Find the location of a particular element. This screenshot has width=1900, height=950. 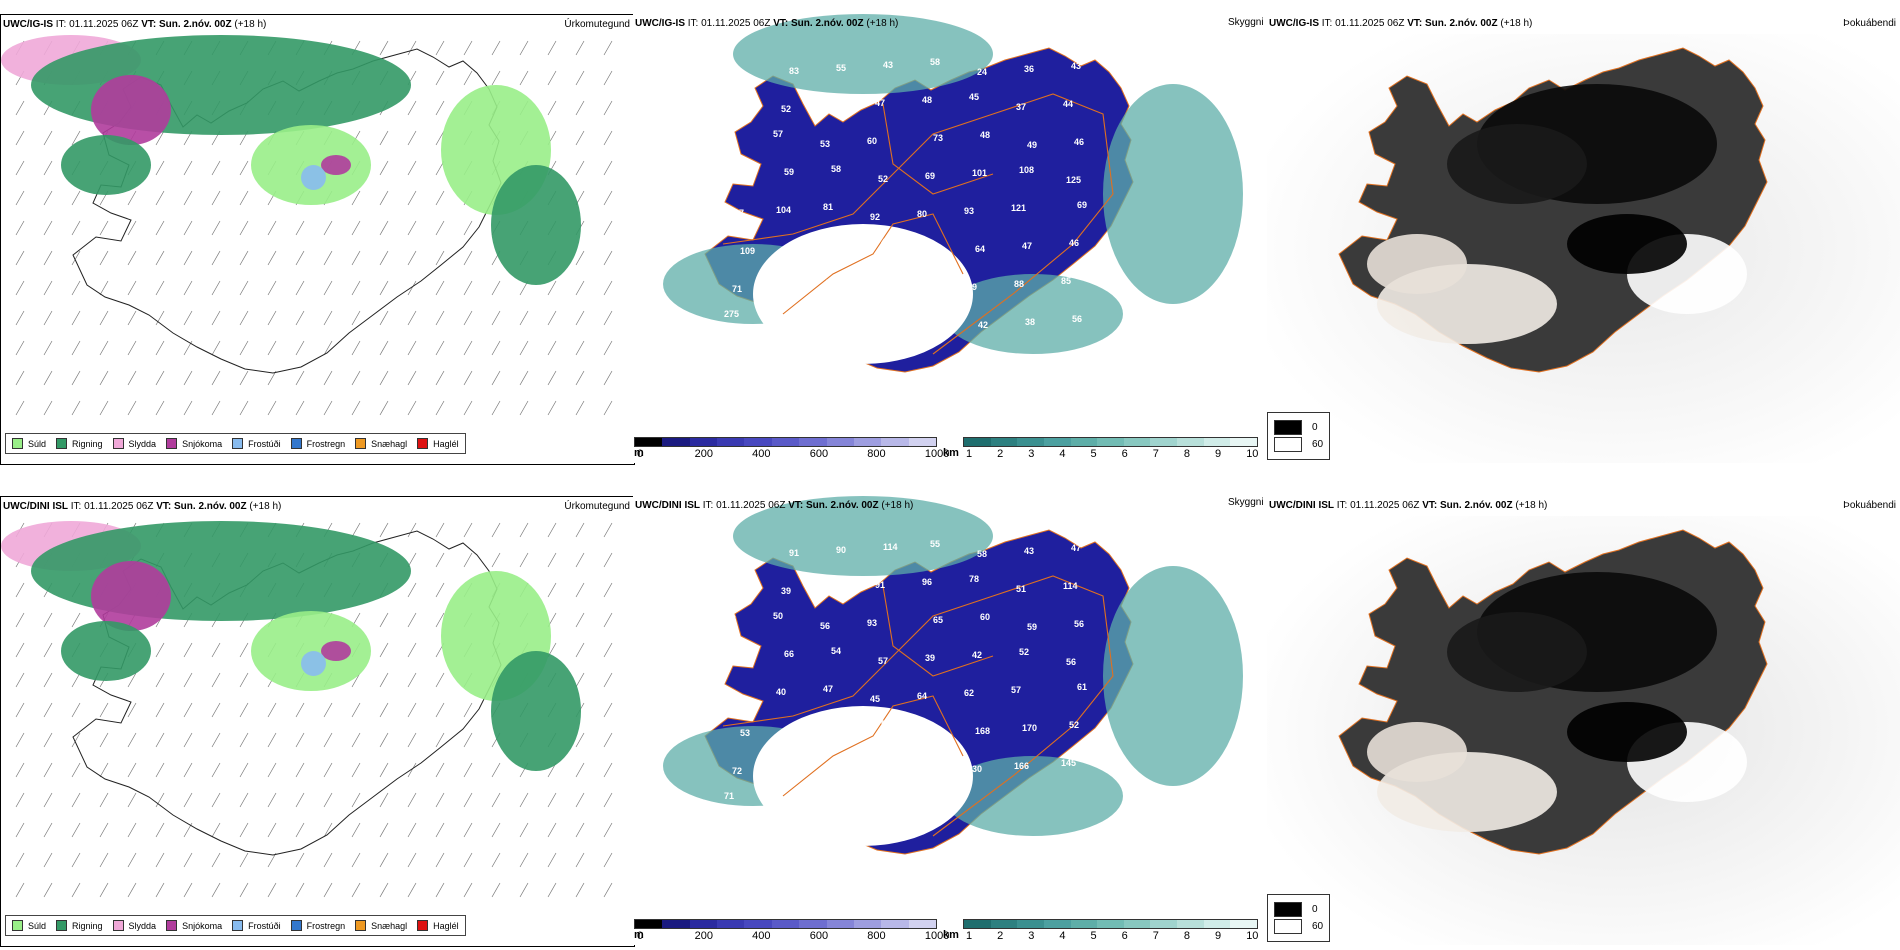

legend-item: Rigning is located at coordinates (79, 925).